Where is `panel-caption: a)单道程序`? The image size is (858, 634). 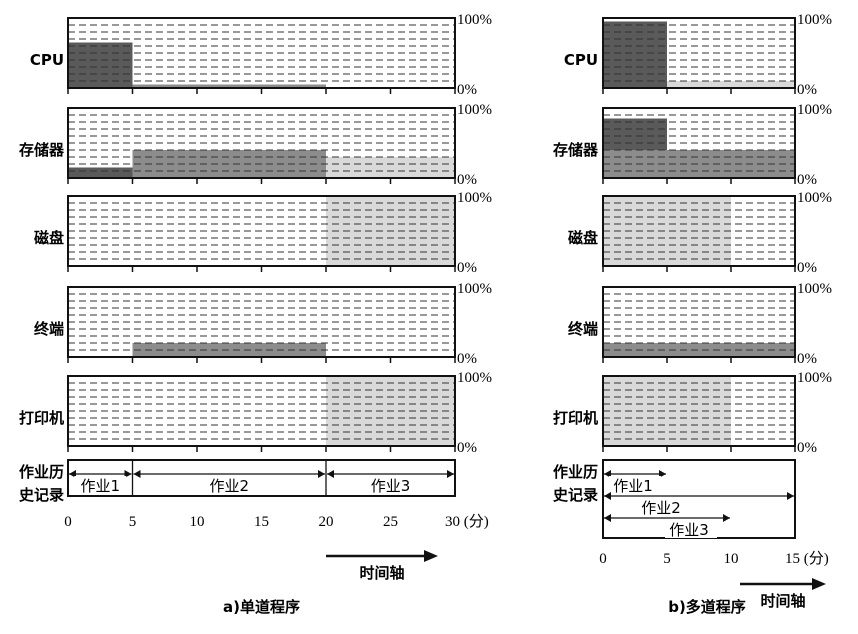
panel-caption: a)单道程序 is located at coordinates (261, 607).